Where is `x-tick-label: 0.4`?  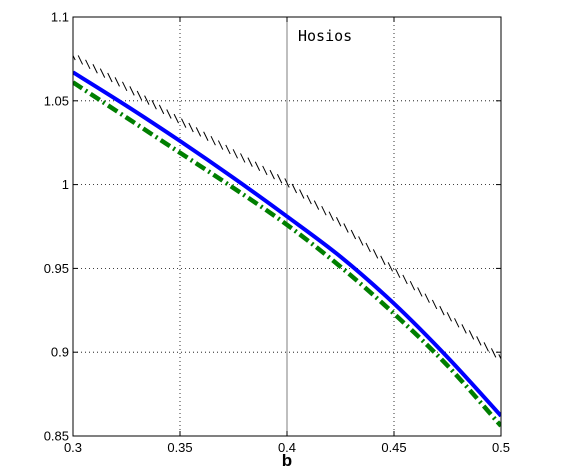 x-tick-label: 0.4 is located at coordinates (287, 447).